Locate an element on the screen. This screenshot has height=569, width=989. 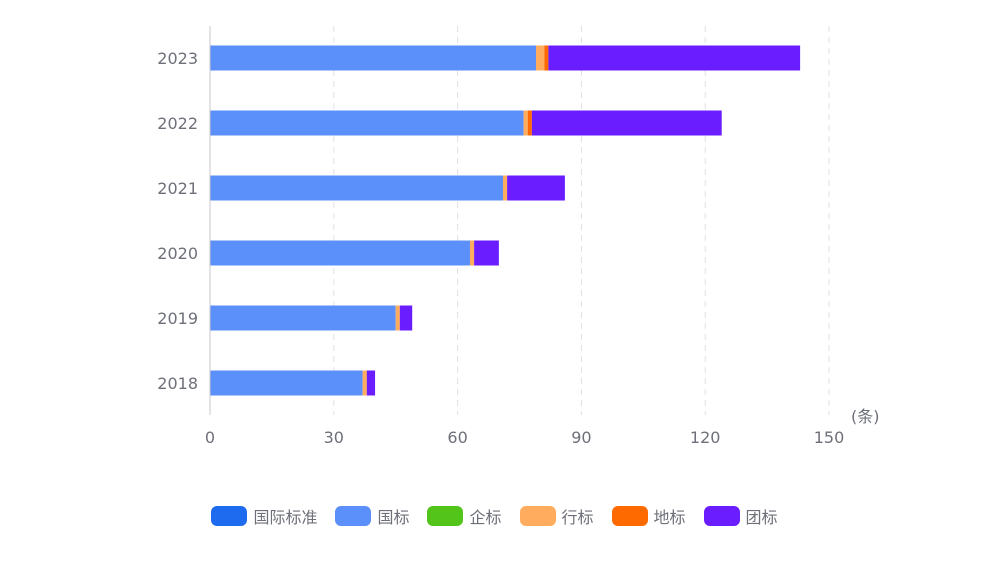
legend-item: 地标 is located at coordinates (648, 516).